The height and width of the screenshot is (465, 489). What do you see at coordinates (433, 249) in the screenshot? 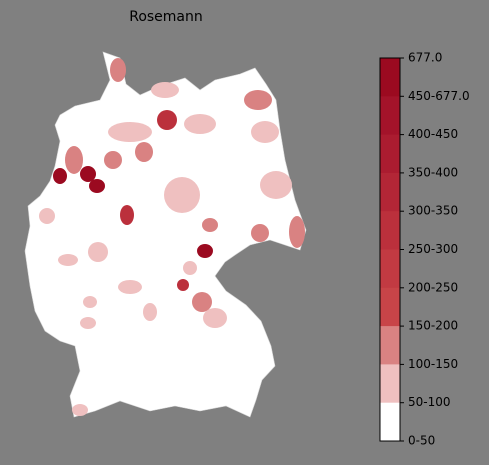
I see `colorbar-label: 250-300` at bounding box center [433, 249].